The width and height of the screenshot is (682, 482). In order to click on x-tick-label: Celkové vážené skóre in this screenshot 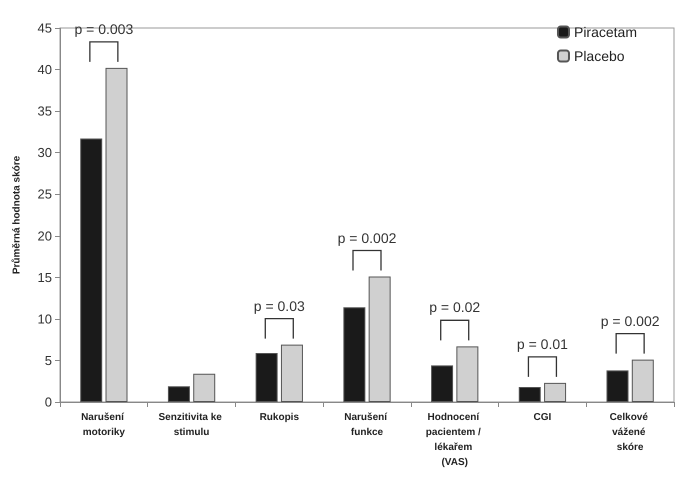, I will do `click(630, 432)`.